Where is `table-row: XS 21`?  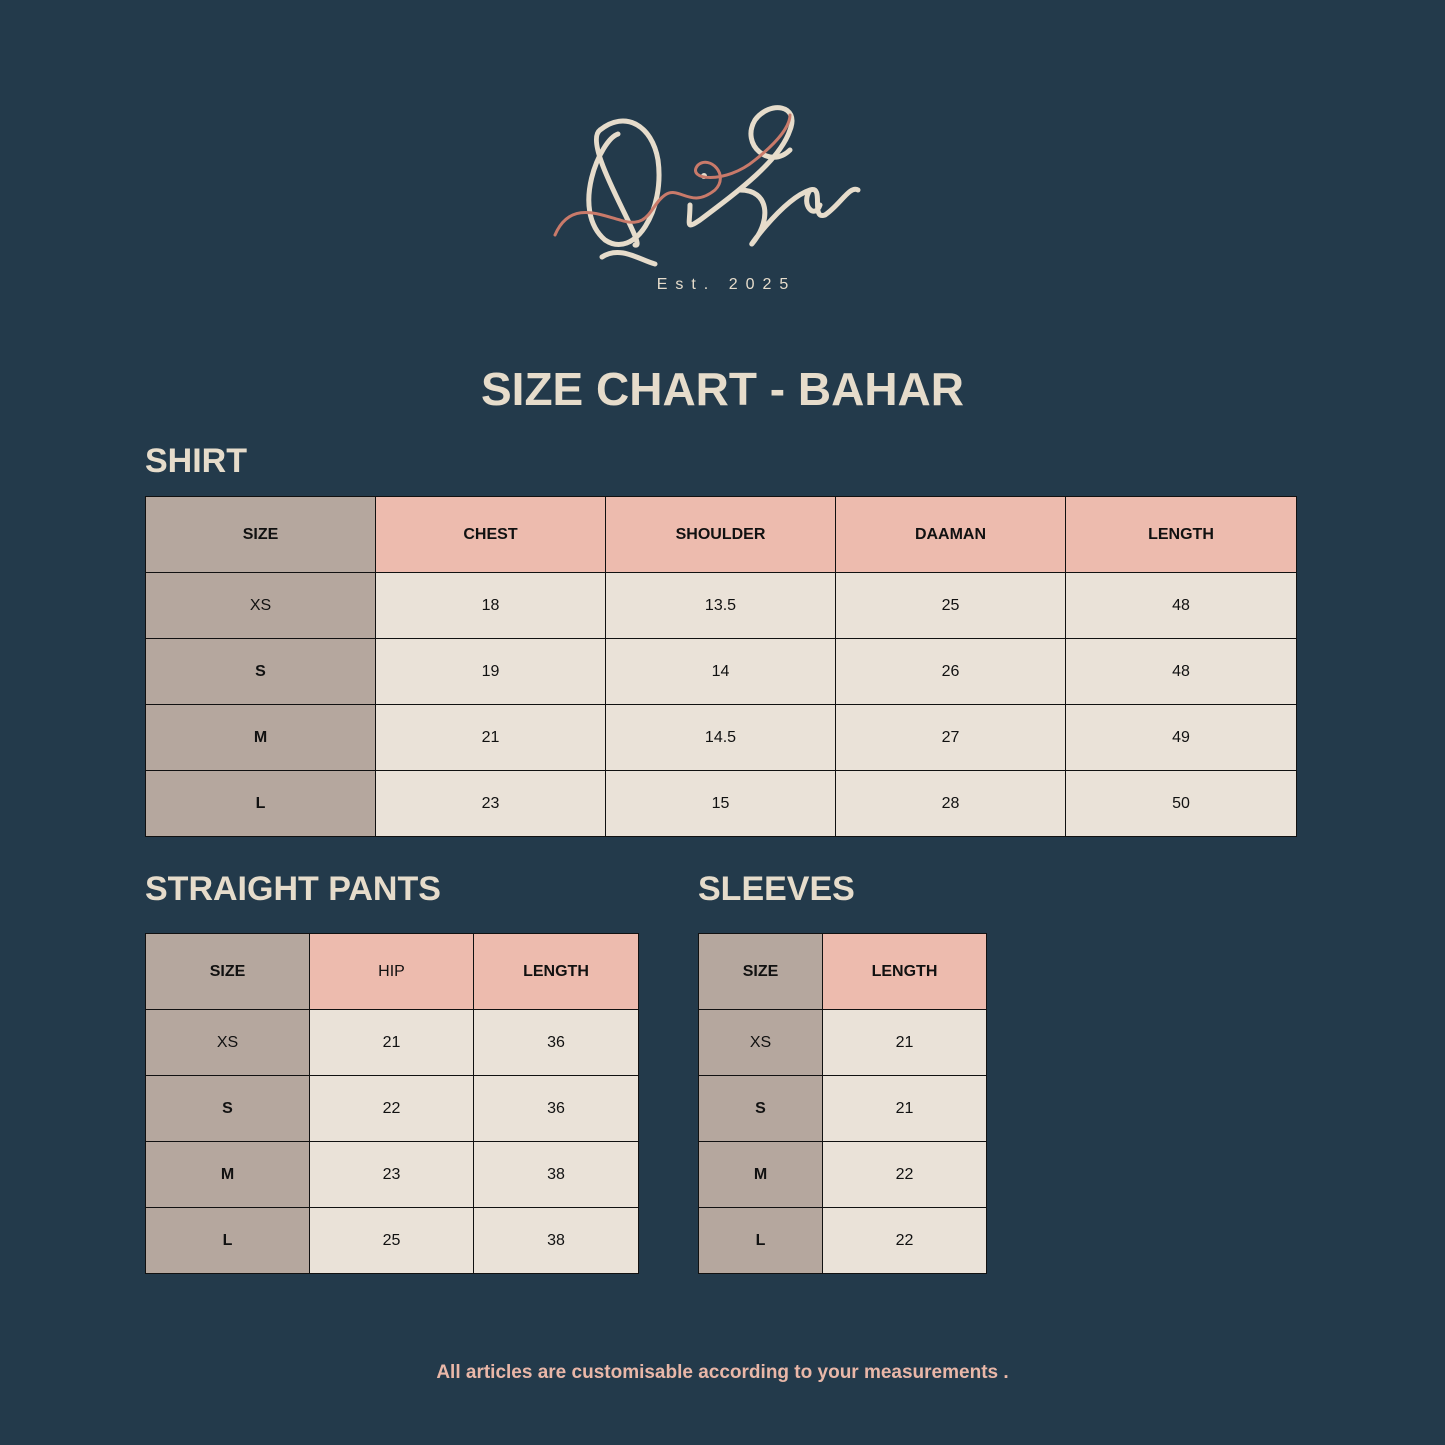
table-row: XS 21 is located at coordinates (842, 1042).